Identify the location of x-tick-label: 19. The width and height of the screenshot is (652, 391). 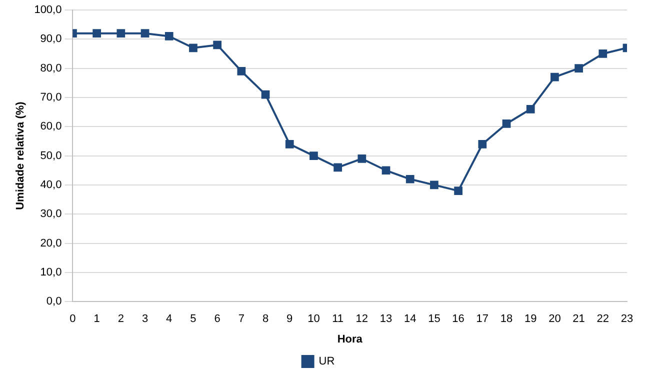
(530, 319).